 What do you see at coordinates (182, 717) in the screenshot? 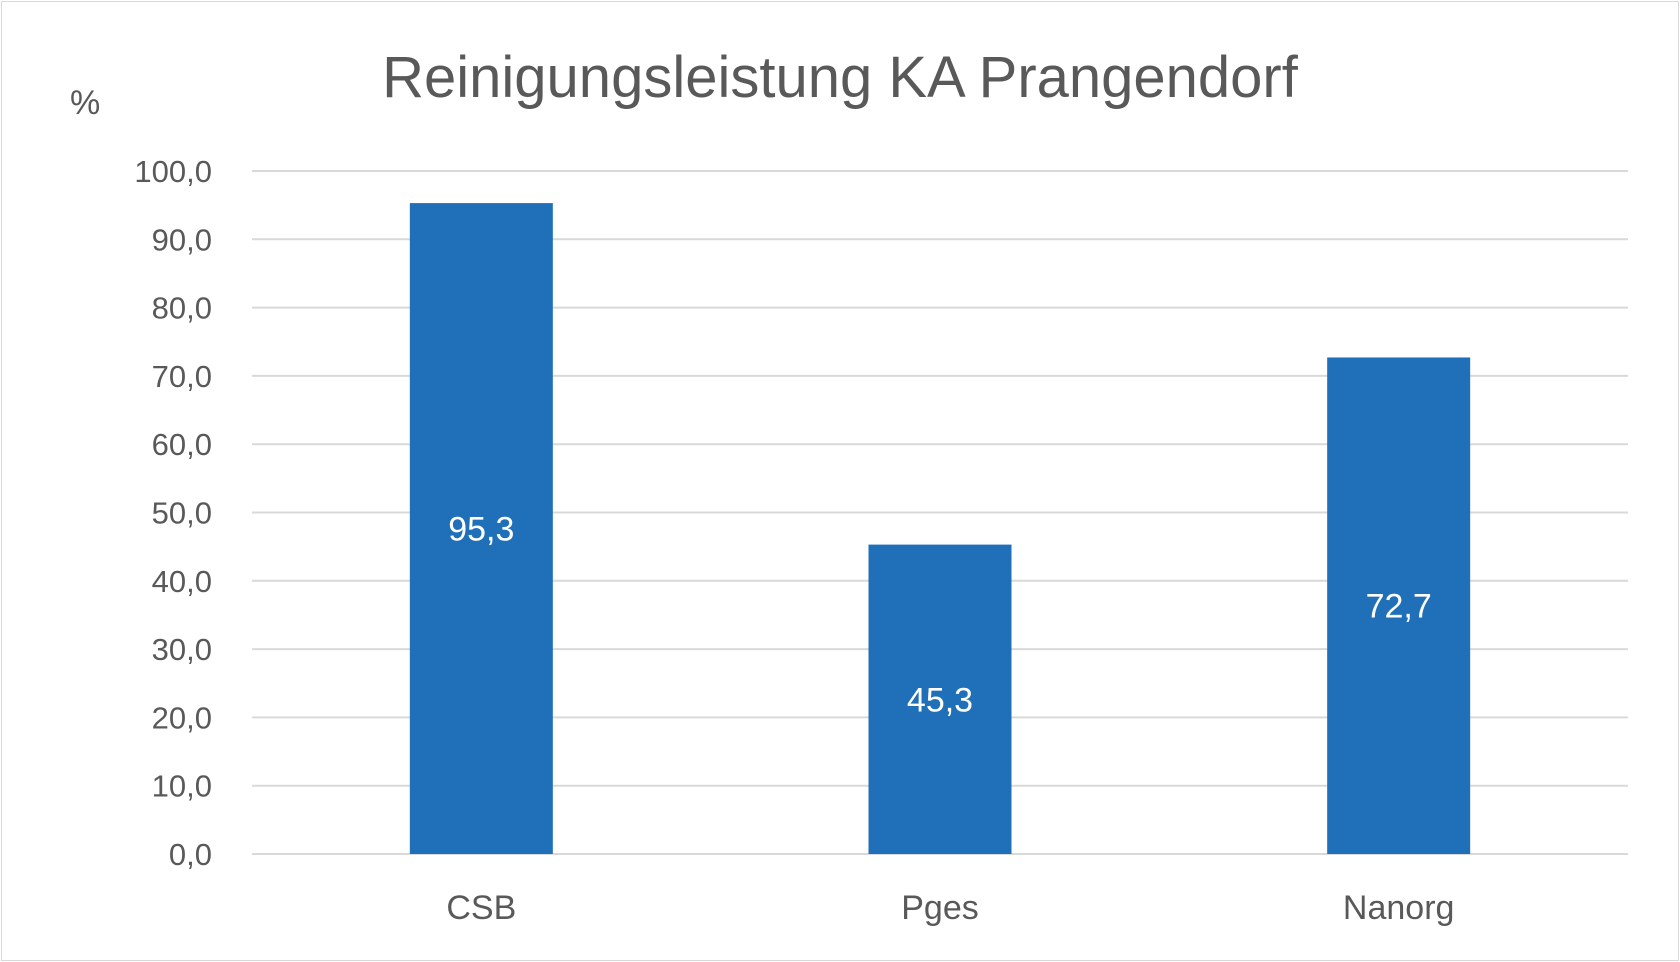
I see `y-tick-label: 20,0` at bounding box center [182, 717].